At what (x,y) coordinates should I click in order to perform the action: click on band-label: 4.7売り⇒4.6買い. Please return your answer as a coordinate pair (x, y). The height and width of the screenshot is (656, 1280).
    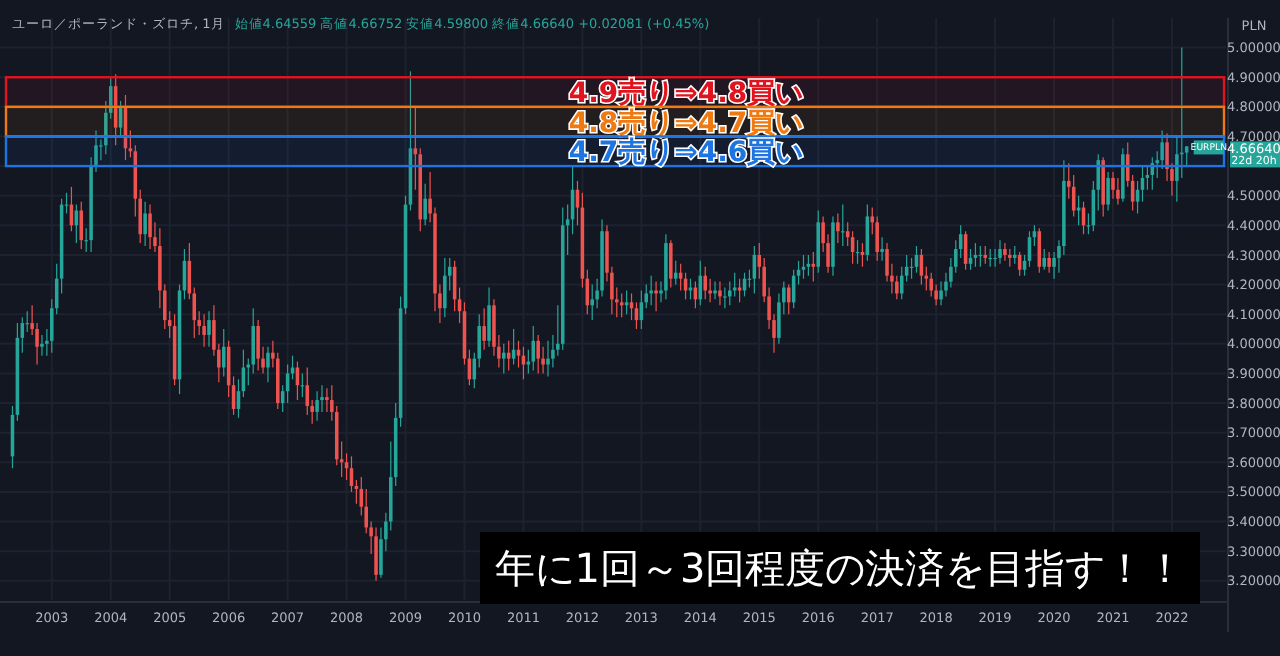
    Looking at the image, I should click on (686, 153).